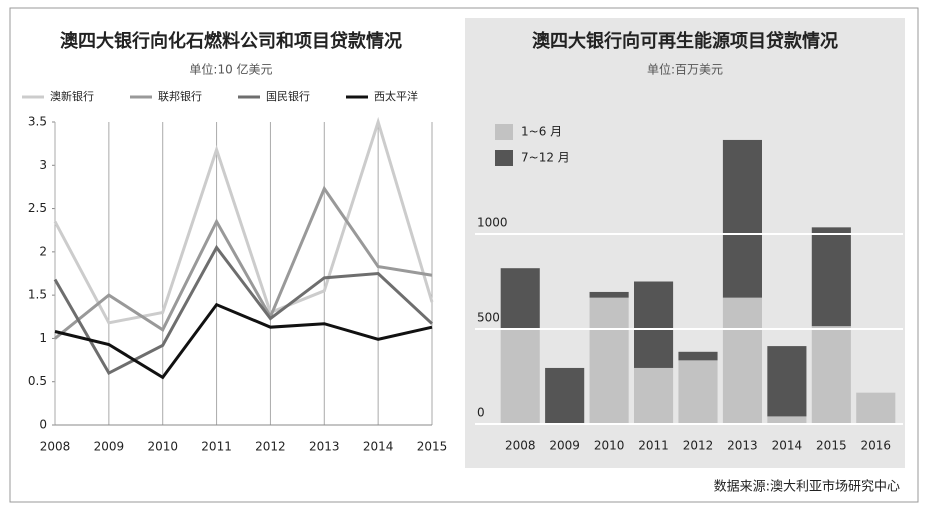 The height and width of the screenshot is (510, 928). Describe the element at coordinates (807, 487) in the screenshot. I see `source: 数据来源:澳大利亚市场研究中心` at that location.